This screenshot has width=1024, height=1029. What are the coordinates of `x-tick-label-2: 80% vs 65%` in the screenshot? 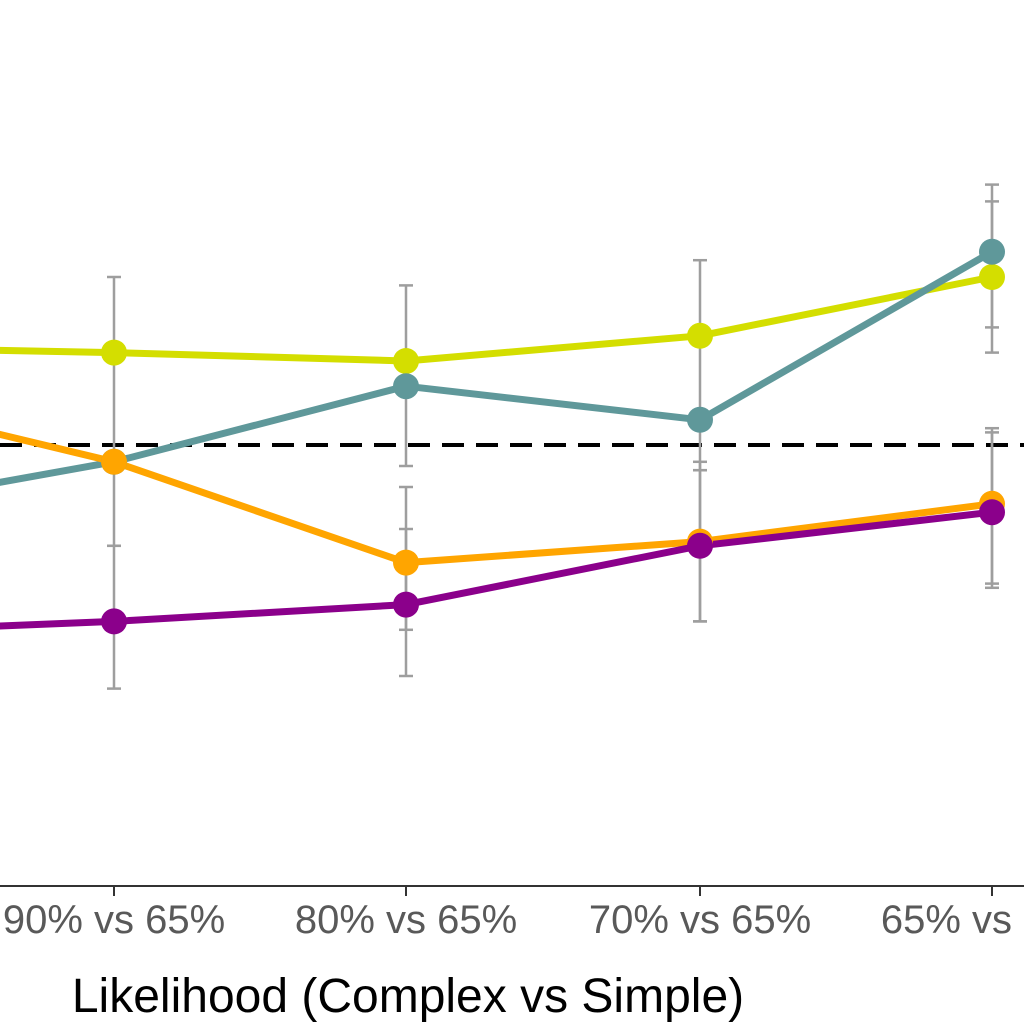 It's located at (406, 920).